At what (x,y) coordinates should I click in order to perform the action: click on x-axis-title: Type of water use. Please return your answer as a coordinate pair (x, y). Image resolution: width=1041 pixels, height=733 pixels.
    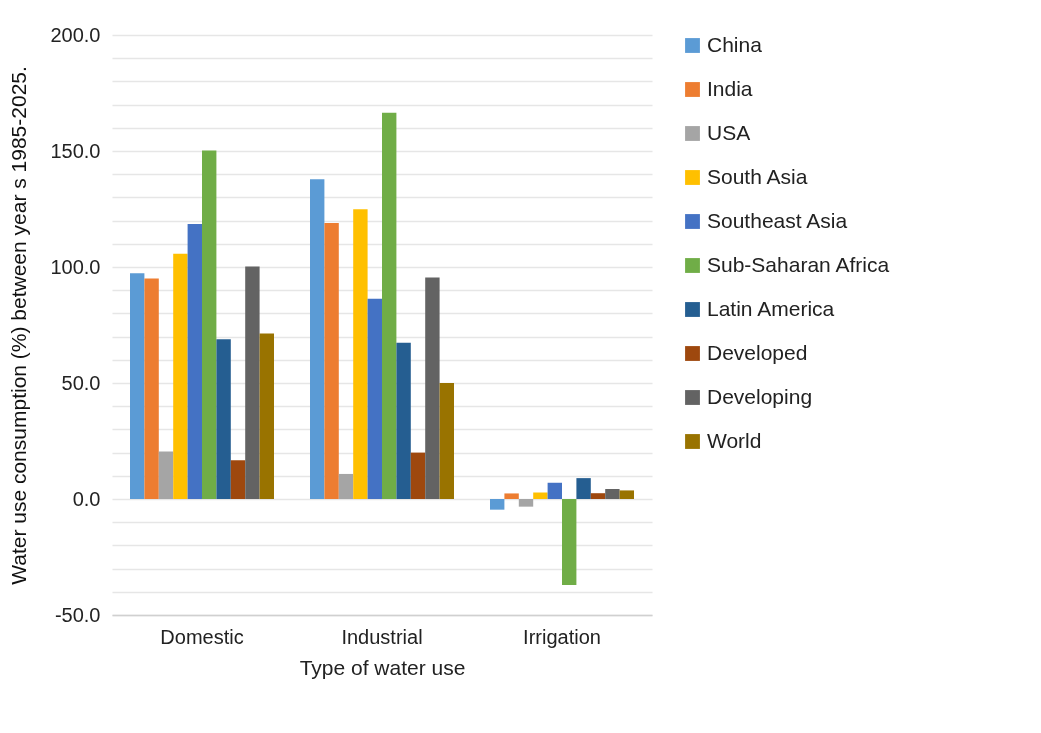
    Looking at the image, I should click on (382, 667).